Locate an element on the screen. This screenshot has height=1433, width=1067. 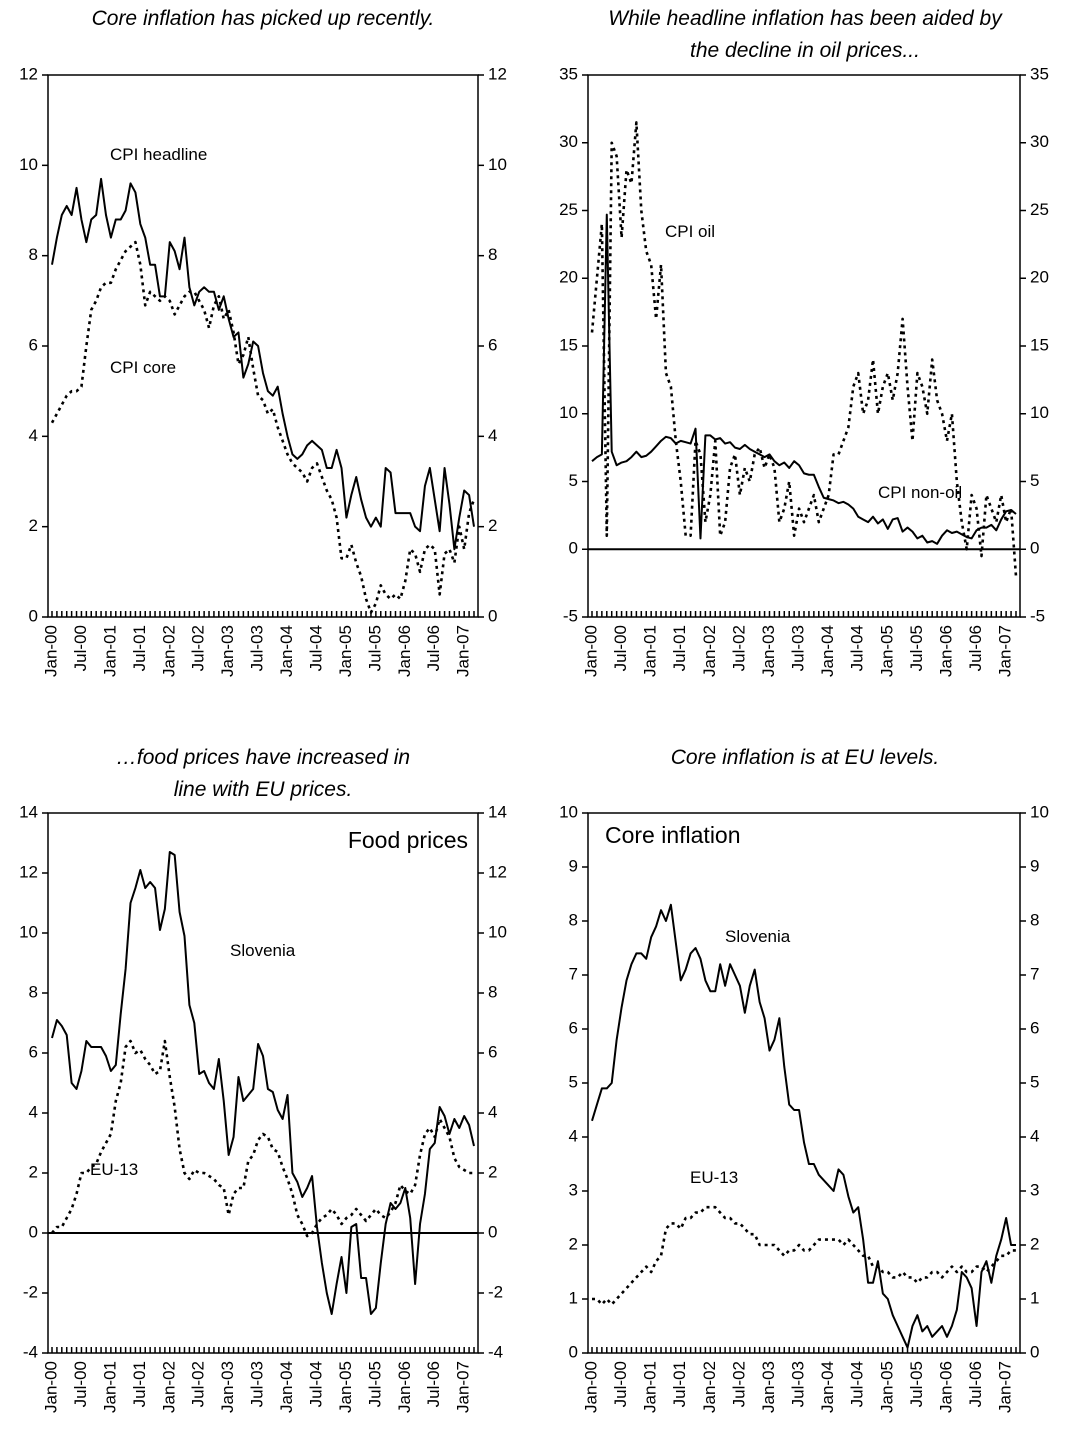
y-tick-label: 20 is located at coordinates (568, 277).